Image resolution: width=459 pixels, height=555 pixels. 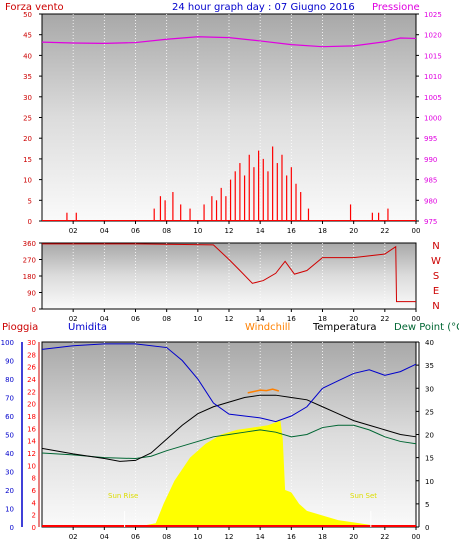 I want to click on temp-x-tick-label: 22, so click(x=384, y=537).